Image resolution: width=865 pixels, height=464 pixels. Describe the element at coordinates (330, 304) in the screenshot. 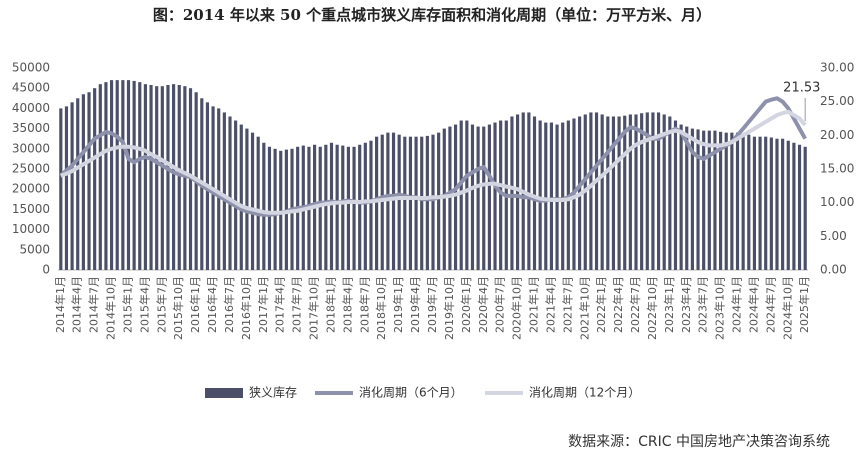

I see `x-tick-label: 2018年1月` at that location.